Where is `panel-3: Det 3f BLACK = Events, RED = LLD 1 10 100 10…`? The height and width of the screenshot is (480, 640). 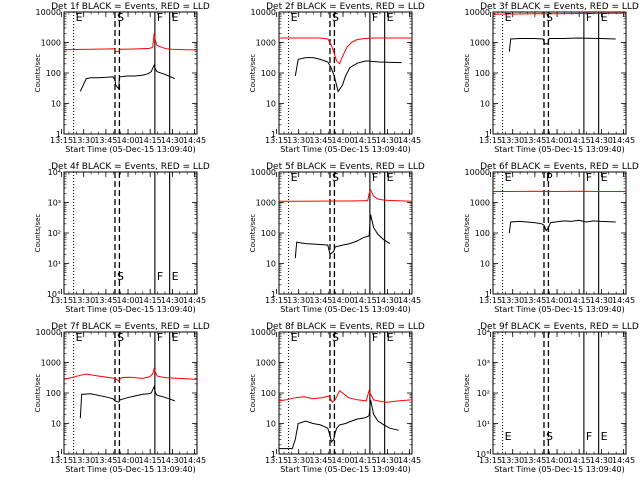 panel-3: Det 3f BLACK = Events, RED = LLD 1 10 100 10… is located at coordinates (551, 78).